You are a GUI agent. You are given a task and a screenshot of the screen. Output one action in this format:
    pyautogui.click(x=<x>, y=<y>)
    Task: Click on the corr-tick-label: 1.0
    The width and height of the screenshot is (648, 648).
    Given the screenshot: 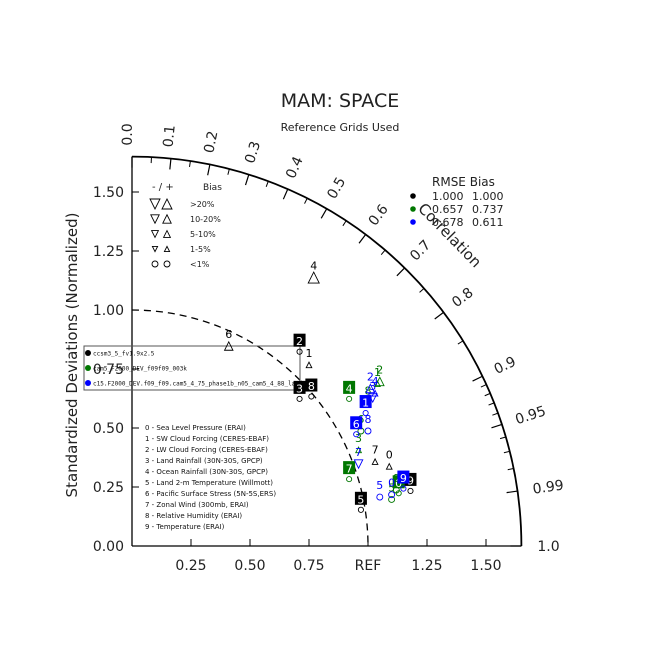 What is the action you would take?
    pyautogui.click(x=548, y=547)
    